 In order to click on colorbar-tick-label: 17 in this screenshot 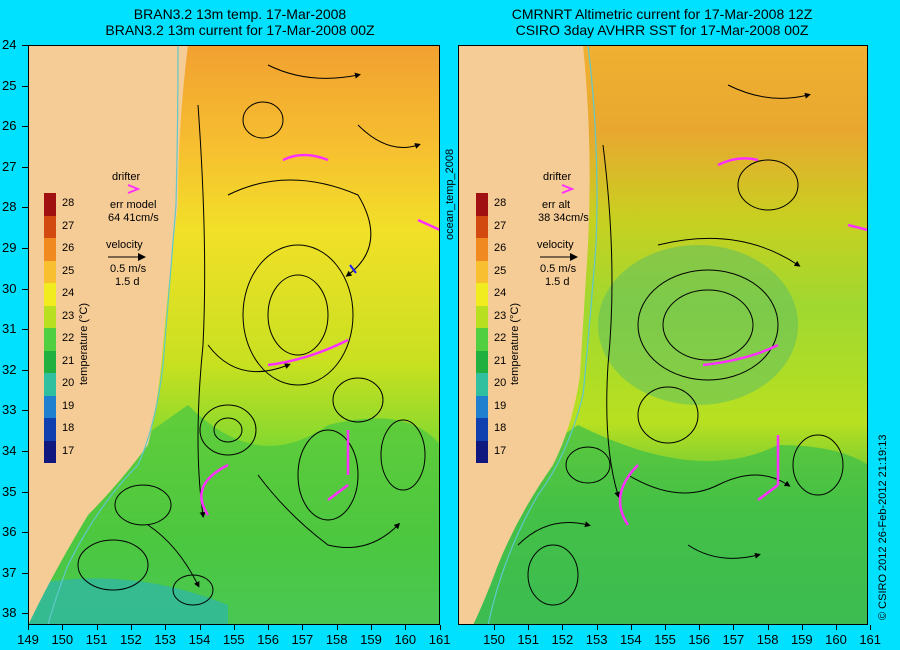, I will do `click(500, 450)`.